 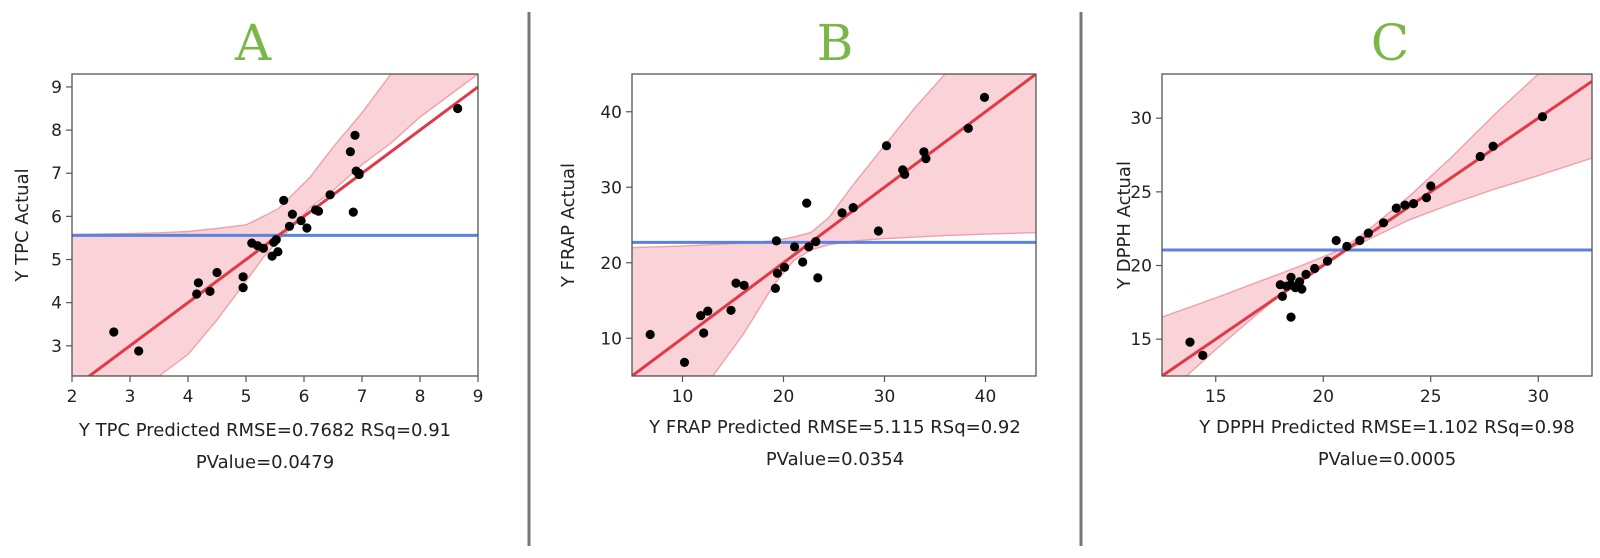 I want to click on fit-line, so click(x=1377, y=228).